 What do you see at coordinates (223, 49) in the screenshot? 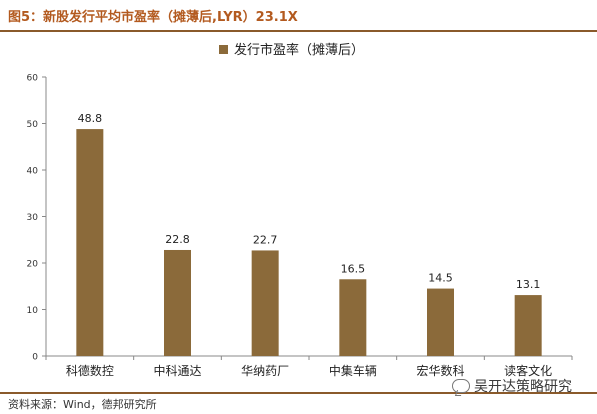
I see `legend-swatch` at bounding box center [223, 49].